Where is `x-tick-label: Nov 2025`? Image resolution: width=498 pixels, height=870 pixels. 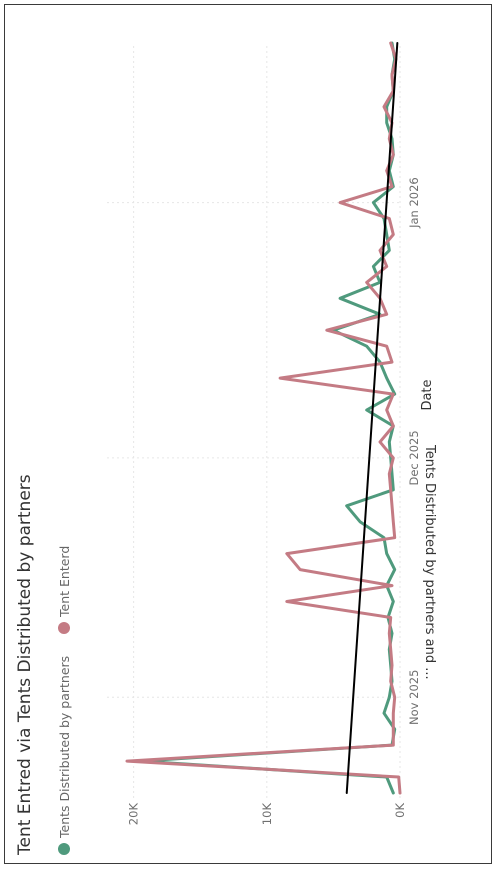
x-tick-label: Nov 2025 is located at coordinates (414, 697).